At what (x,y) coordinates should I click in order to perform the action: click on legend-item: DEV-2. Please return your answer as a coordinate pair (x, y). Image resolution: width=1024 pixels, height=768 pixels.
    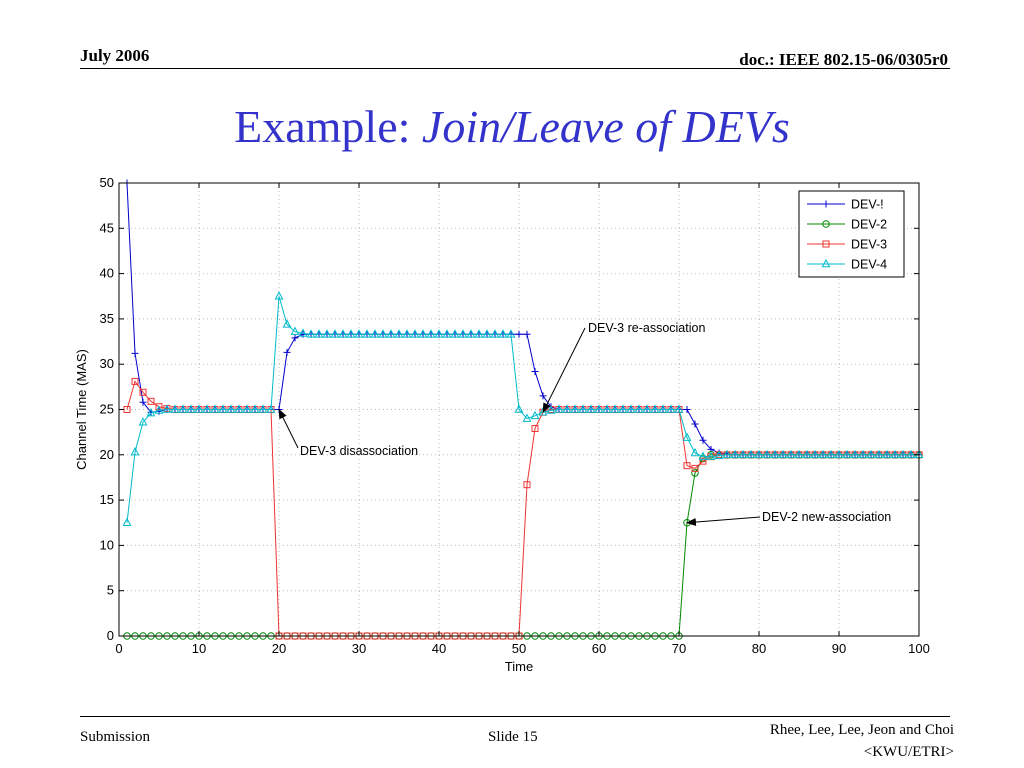
    Looking at the image, I should click on (847, 225).